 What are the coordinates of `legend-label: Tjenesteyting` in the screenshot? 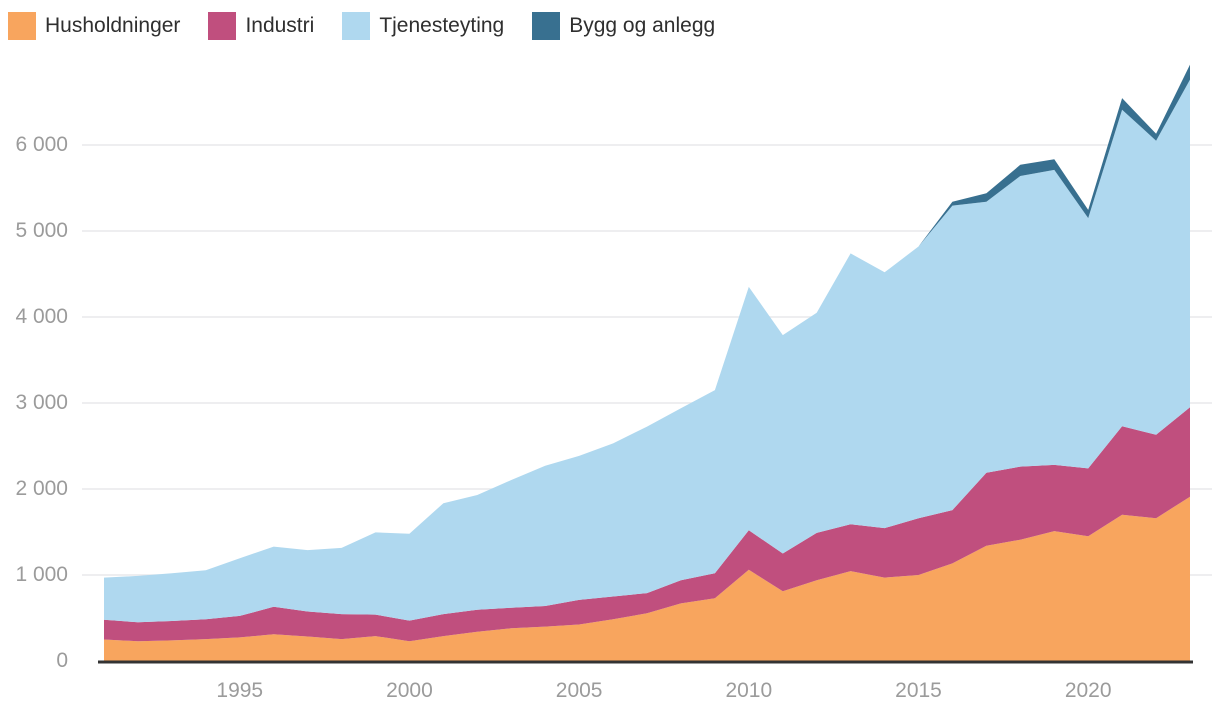 It's located at (442, 25).